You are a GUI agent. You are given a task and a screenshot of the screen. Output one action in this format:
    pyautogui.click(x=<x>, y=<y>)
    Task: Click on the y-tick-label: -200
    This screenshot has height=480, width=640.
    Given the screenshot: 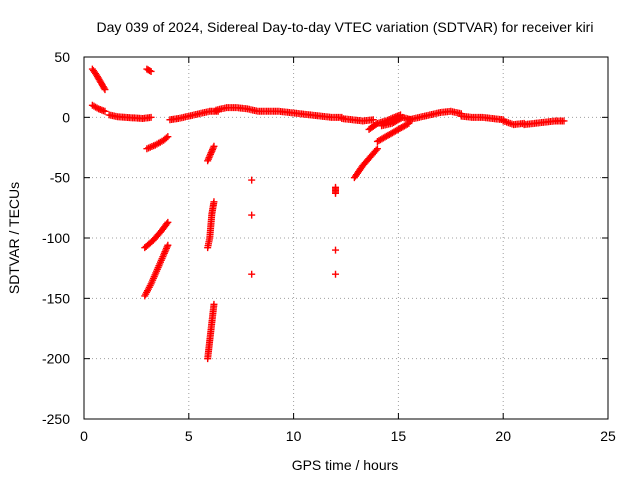 What is the action you would take?
    pyautogui.click(x=56, y=359)
    